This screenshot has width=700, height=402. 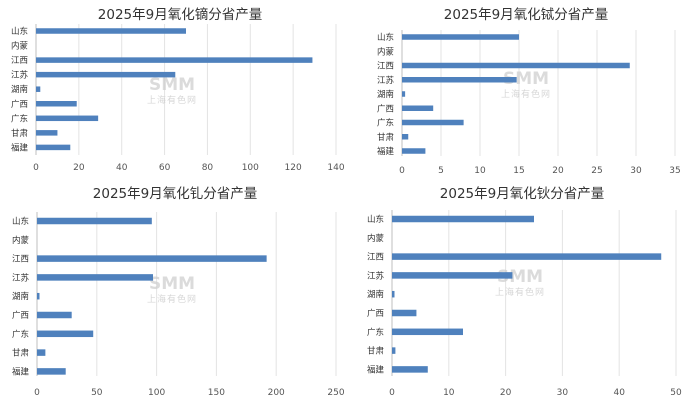 What do you see at coordinates (526, 15) in the screenshot?
I see `chart-title: 2025年9月氧化铽分省产量` at bounding box center [526, 15].